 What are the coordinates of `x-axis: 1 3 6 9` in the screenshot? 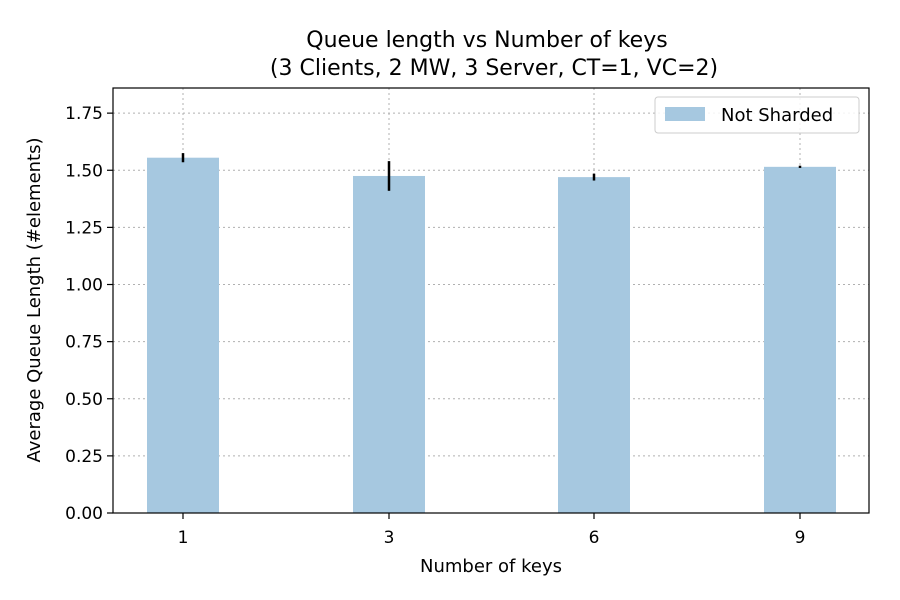 It's located at (492, 530).